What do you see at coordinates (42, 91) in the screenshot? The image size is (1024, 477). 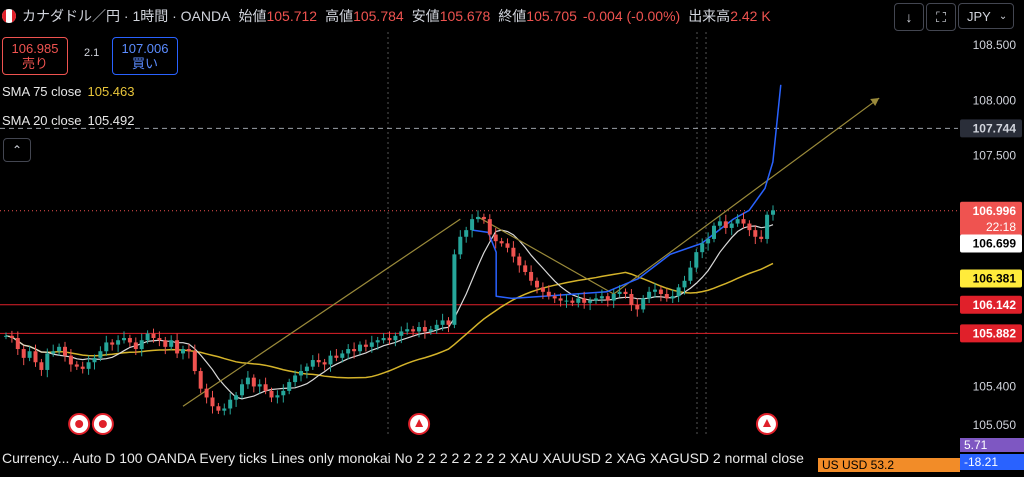 I see `sma75-label: SMA 75 close` at bounding box center [42, 91].